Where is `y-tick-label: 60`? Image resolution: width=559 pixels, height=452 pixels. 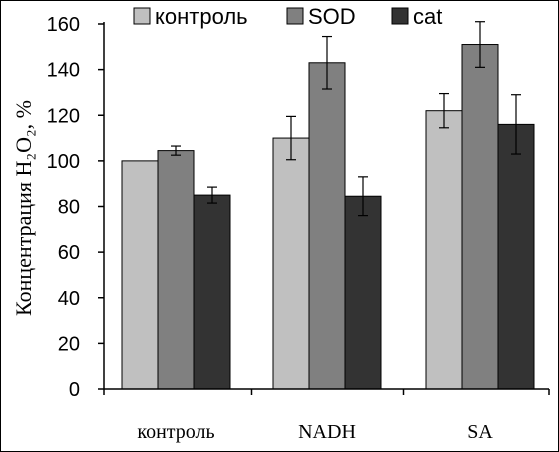
y-tick-label: 60 is located at coordinates (69, 253).